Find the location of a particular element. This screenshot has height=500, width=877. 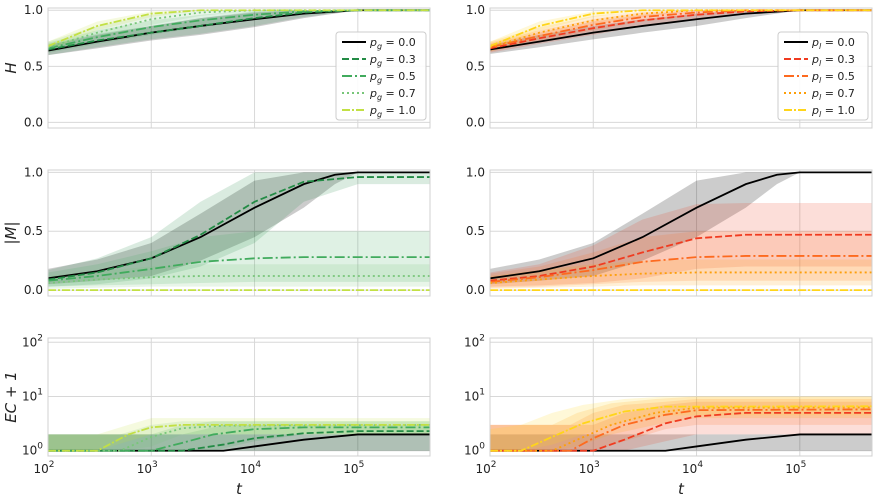

band-pl-0.0-H is located at coordinates (681, 32).